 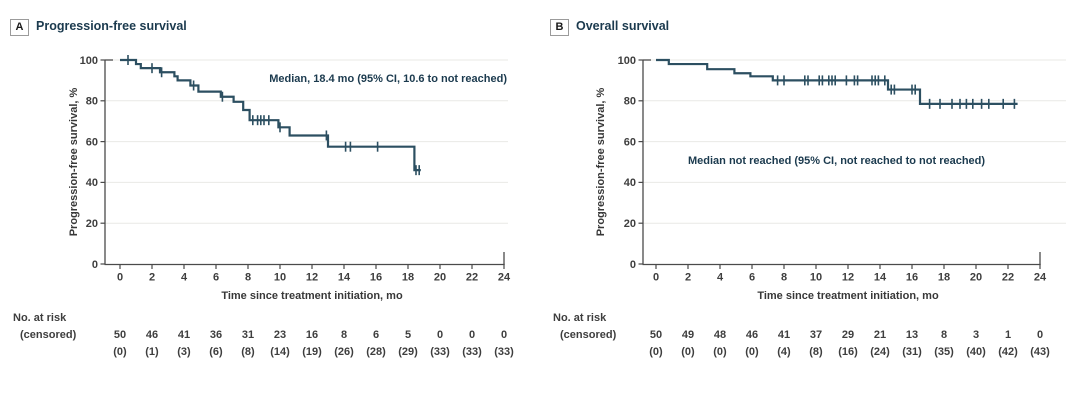 I want to click on censored-count: (4), so click(x=784, y=352).